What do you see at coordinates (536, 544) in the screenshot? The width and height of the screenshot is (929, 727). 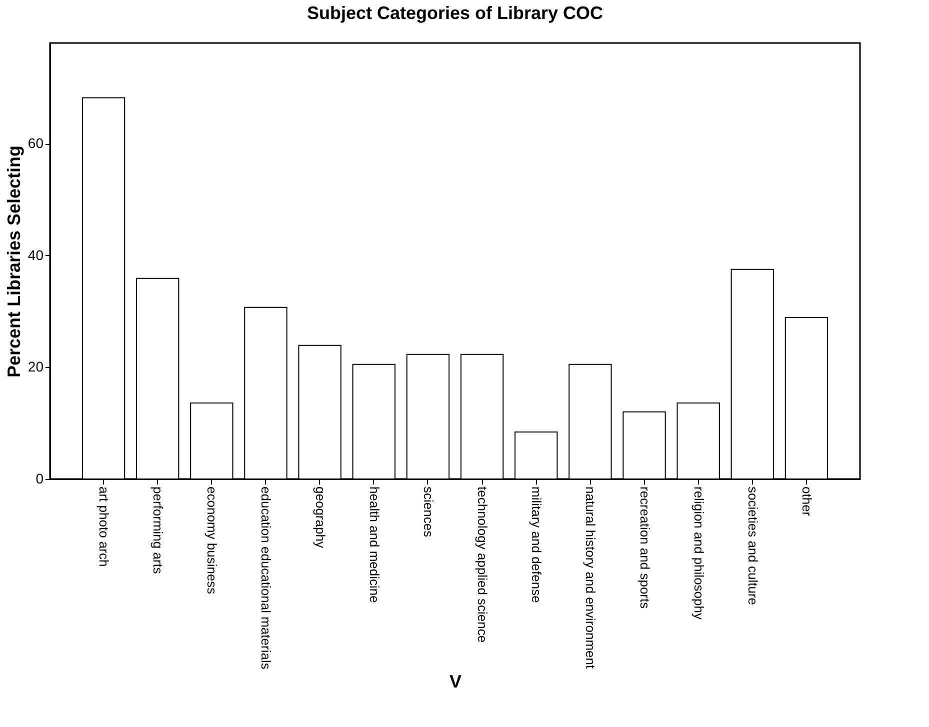 I see `x-tick-label: military and defense` at bounding box center [536, 544].